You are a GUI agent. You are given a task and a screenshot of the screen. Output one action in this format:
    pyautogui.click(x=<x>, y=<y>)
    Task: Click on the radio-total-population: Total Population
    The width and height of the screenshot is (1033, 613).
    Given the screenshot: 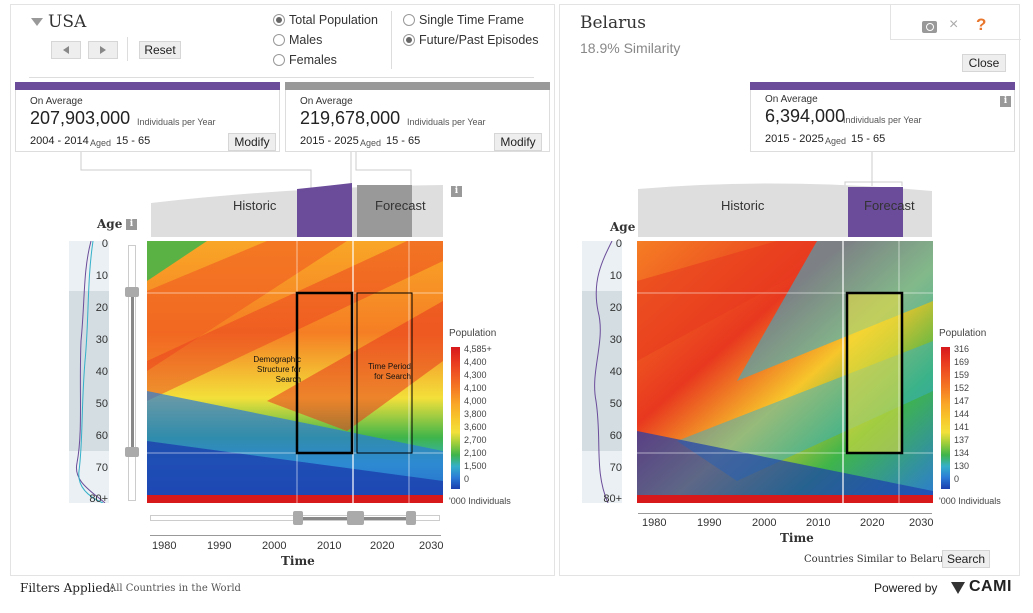 What is the action you would take?
    pyautogui.click(x=325, y=20)
    